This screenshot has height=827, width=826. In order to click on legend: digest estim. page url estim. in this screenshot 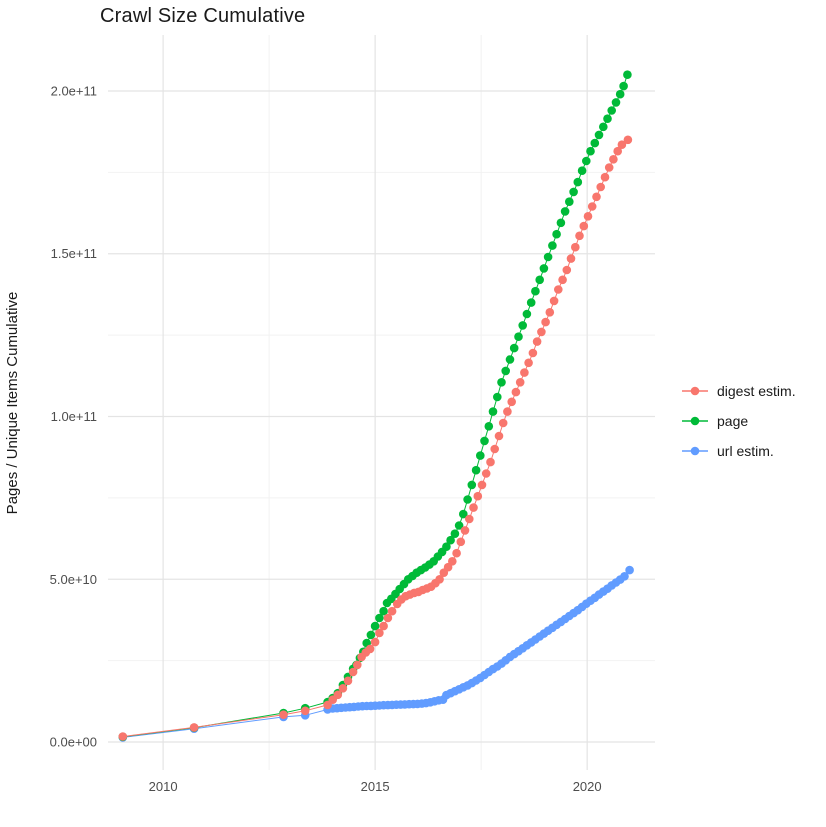, I will do `click(739, 426)`.